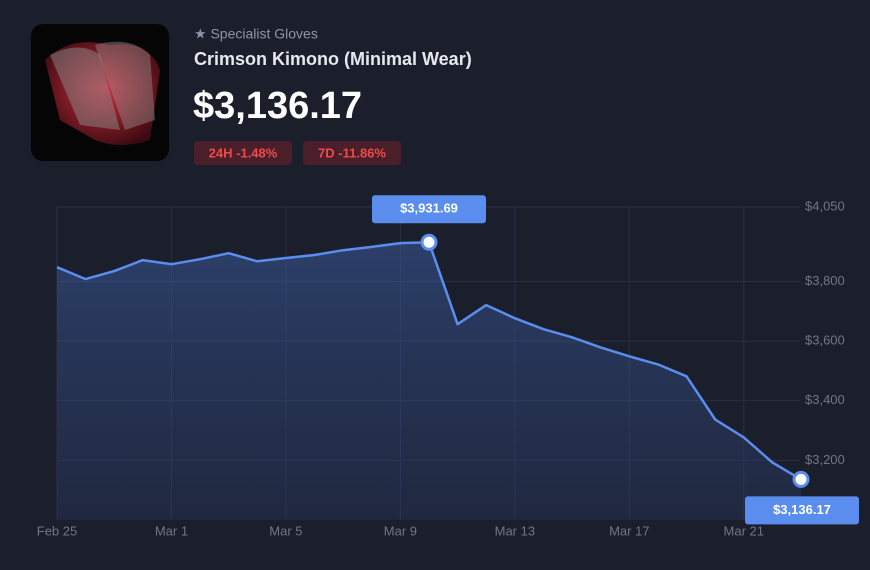 The image size is (870, 570). Describe the element at coordinates (825, 280) in the screenshot. I see `y-tick-label: $3,800` at that location.